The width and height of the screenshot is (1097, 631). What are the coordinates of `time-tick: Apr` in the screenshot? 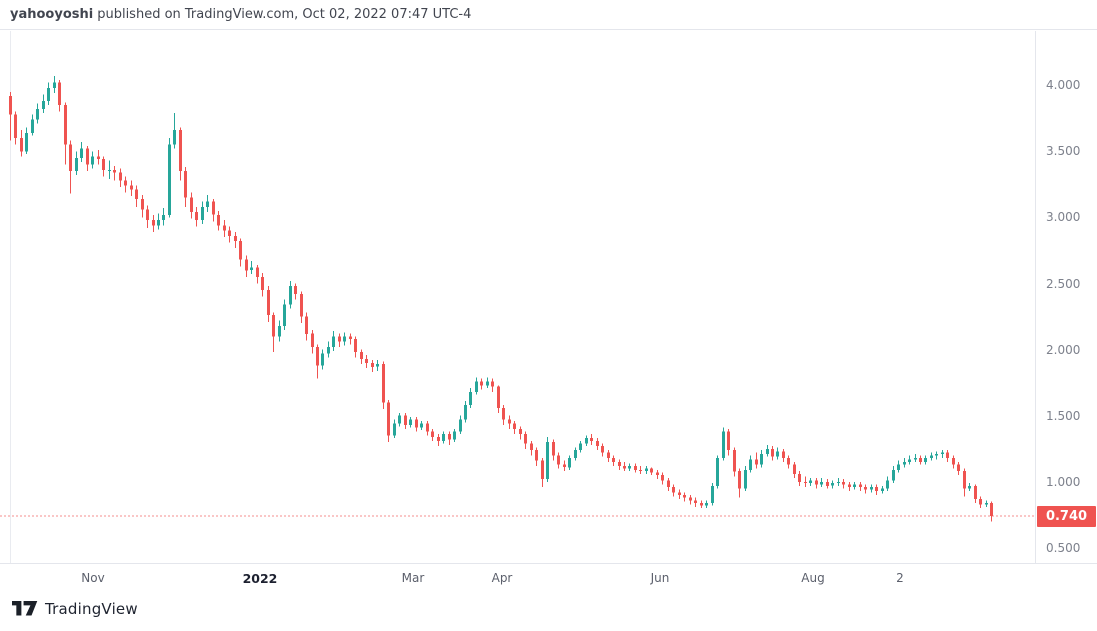 It's located at (502, 578).